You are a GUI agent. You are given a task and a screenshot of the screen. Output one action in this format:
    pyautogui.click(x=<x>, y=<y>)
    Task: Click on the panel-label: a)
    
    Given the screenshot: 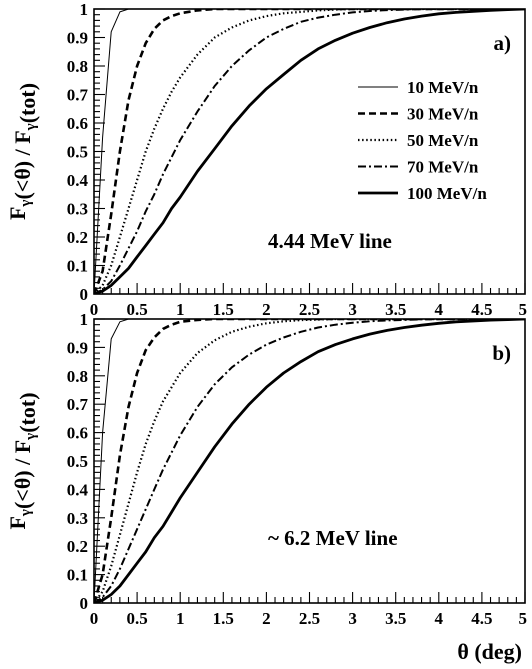 What is the action you would take?
    pyautogui.click(x=503, y=43)
    